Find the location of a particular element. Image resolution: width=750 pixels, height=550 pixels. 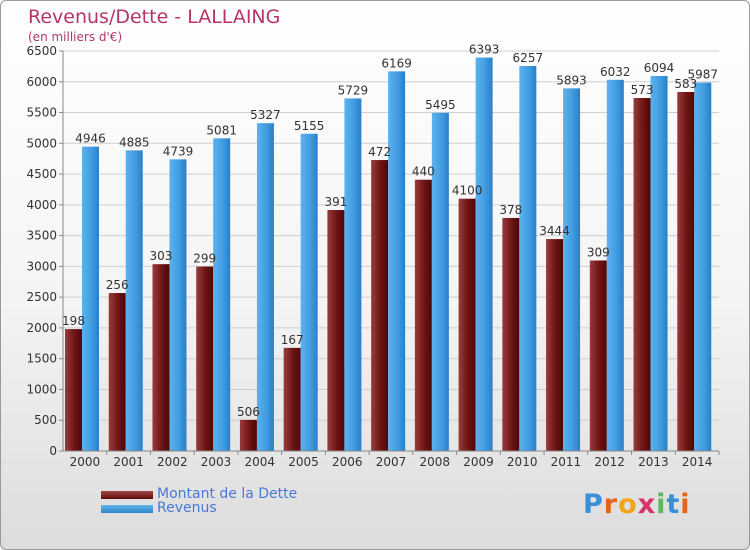

data-label-revenus: 5893 is located at coordinates (571, 80).